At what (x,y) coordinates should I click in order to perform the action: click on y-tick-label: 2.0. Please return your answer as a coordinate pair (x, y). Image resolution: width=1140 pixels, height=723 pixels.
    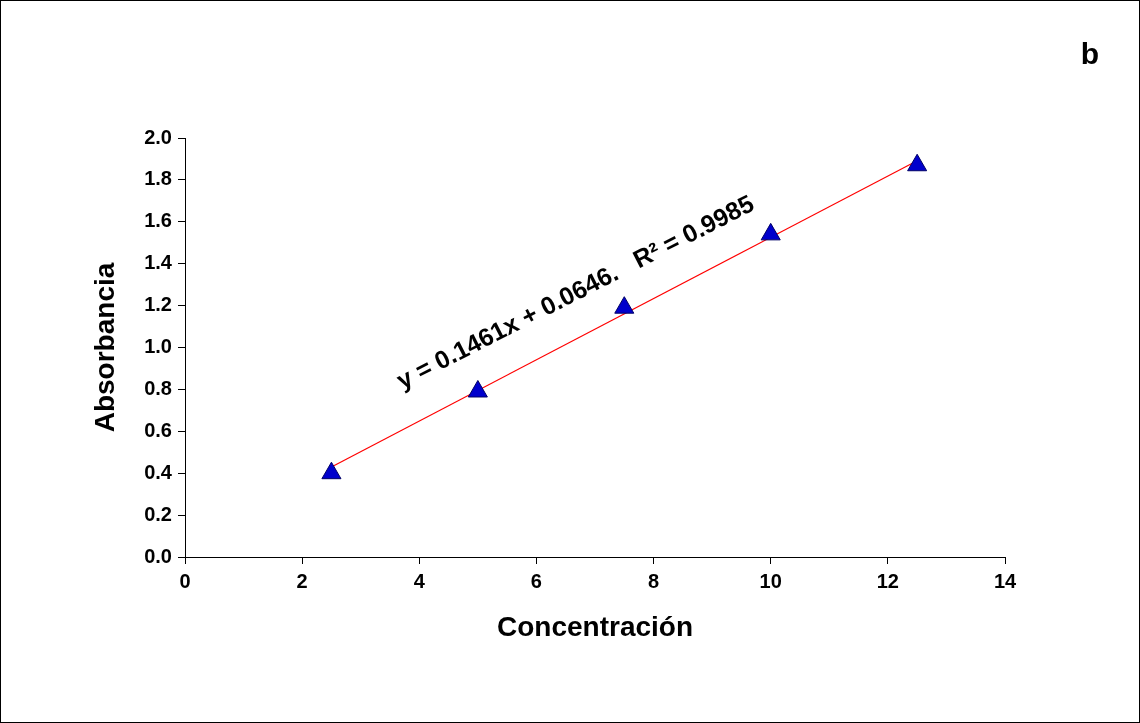
    Looking at the image, I should click on (158, 136).